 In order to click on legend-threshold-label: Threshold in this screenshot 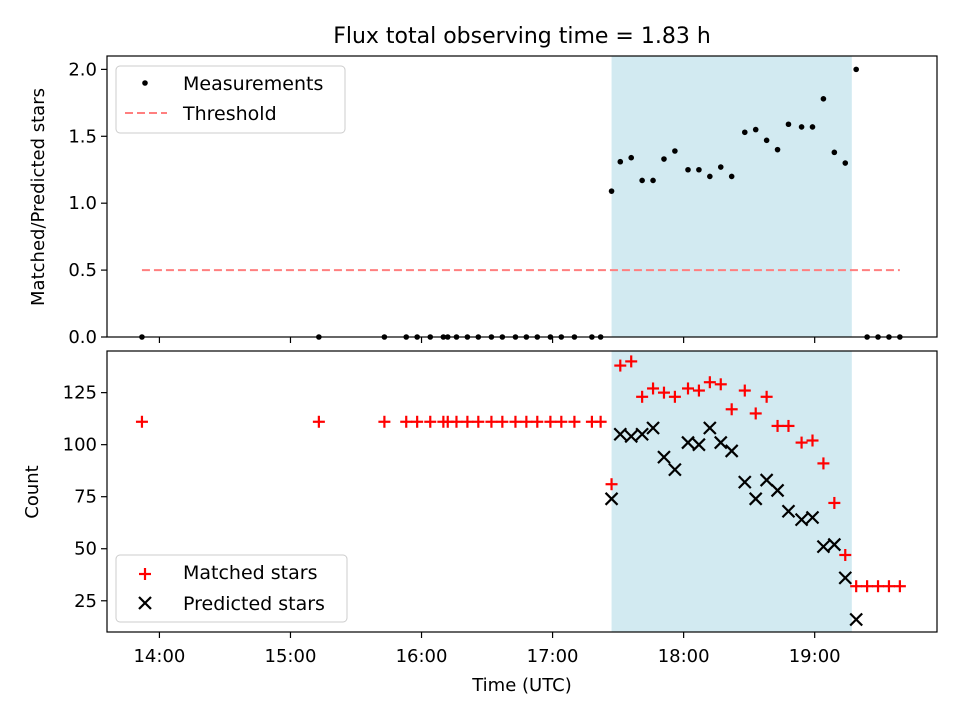, I will do `click(229, 114)`.